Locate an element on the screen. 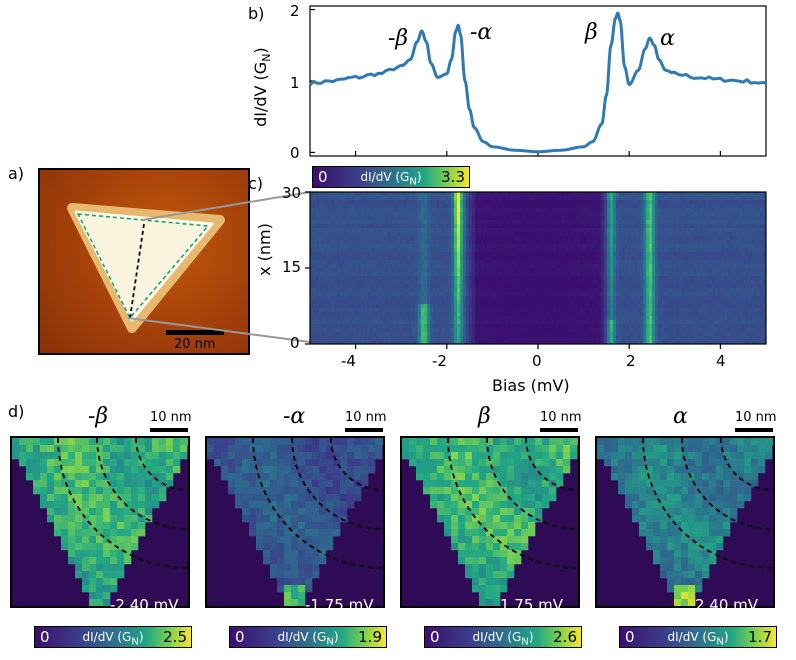  map-colorbar: 0 dI/dV (GN) 2.5 is located at coordinates (113, 637).